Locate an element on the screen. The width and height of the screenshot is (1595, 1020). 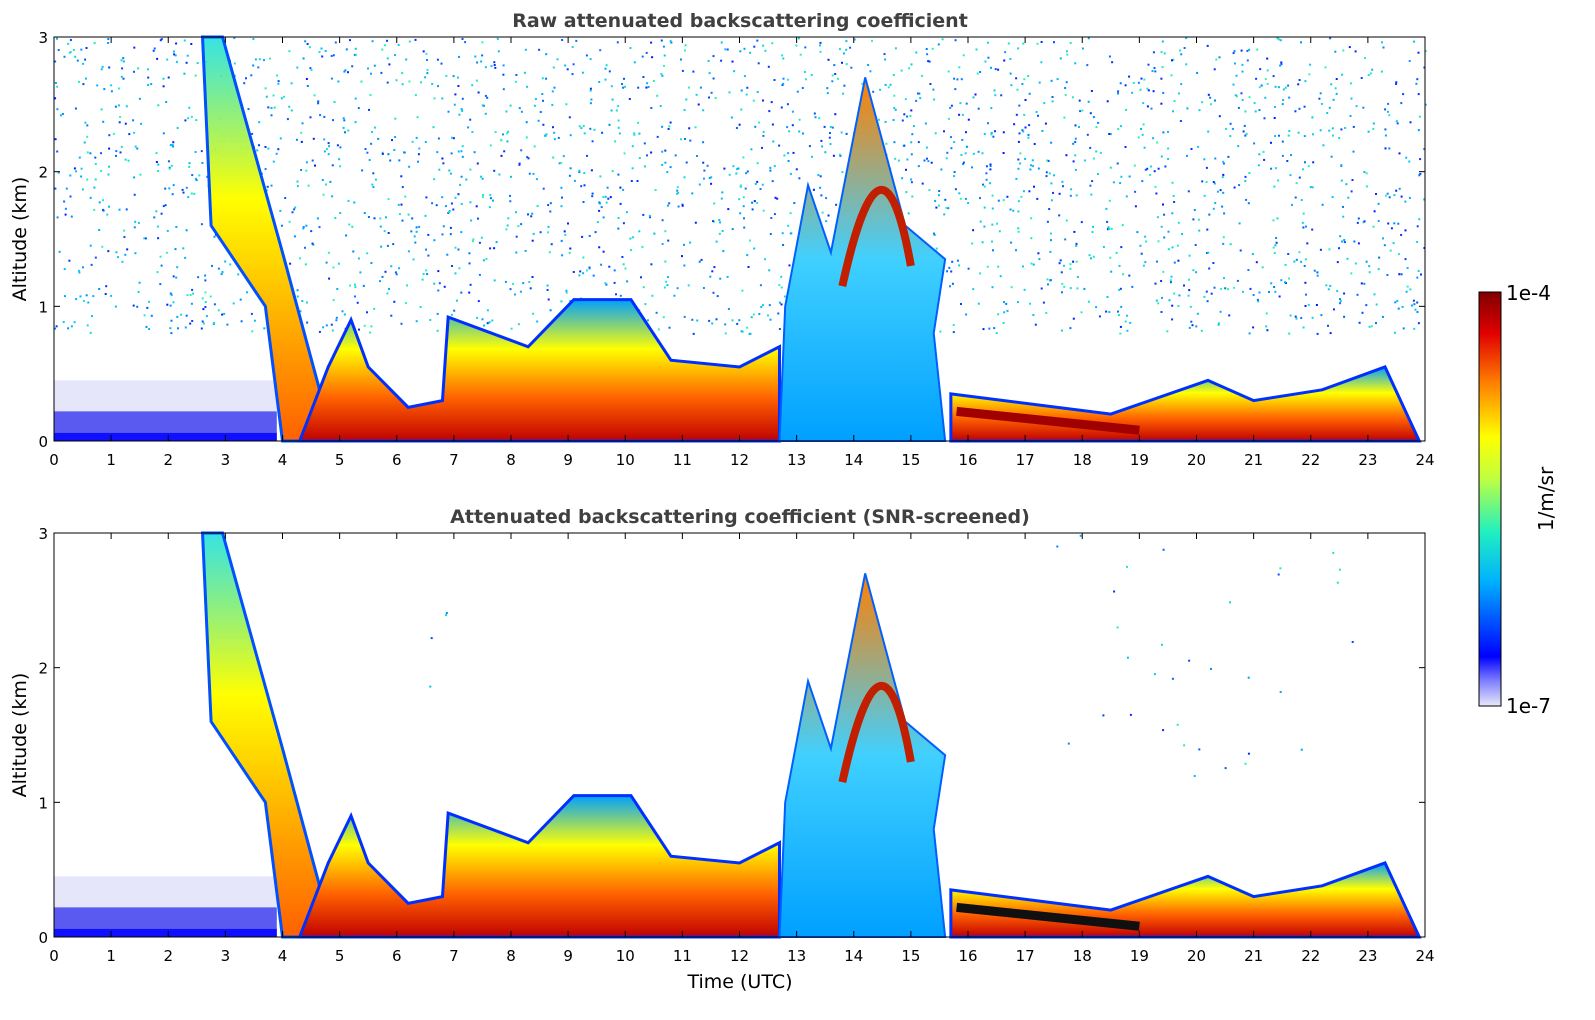
x-tick-label: 13 is located at coordinates (796, 956).